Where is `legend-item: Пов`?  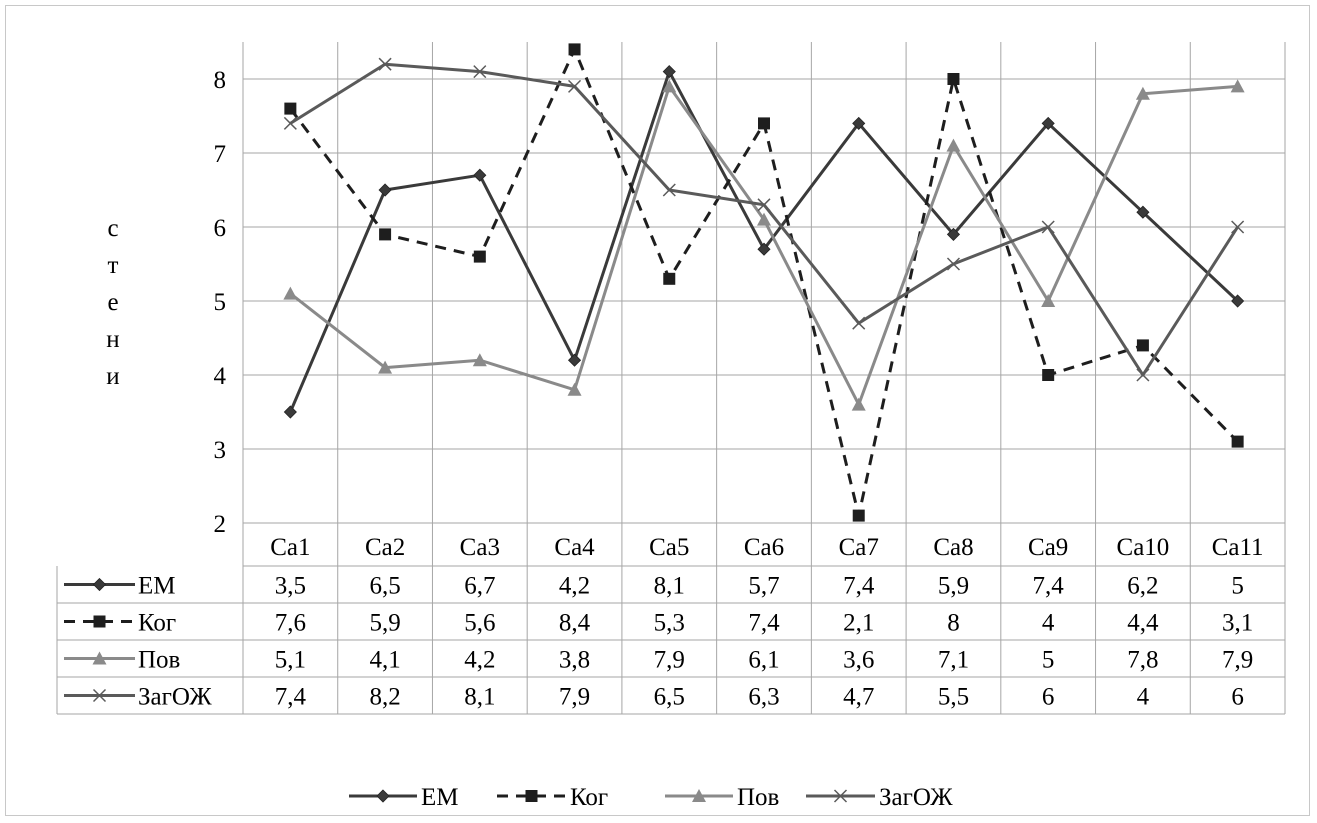
legend-item: Пов is located at coordinates (722, 797).